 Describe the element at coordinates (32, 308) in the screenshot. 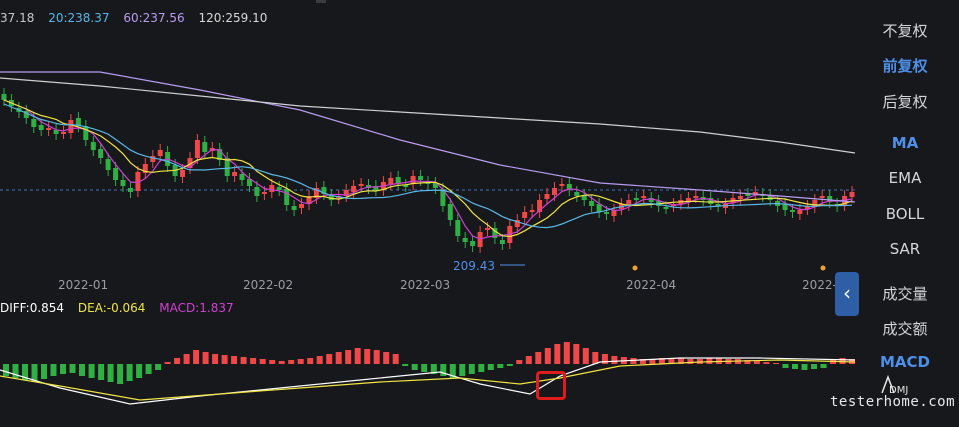

I see `macd-legend-diff: DIFF:0.854` at that location.